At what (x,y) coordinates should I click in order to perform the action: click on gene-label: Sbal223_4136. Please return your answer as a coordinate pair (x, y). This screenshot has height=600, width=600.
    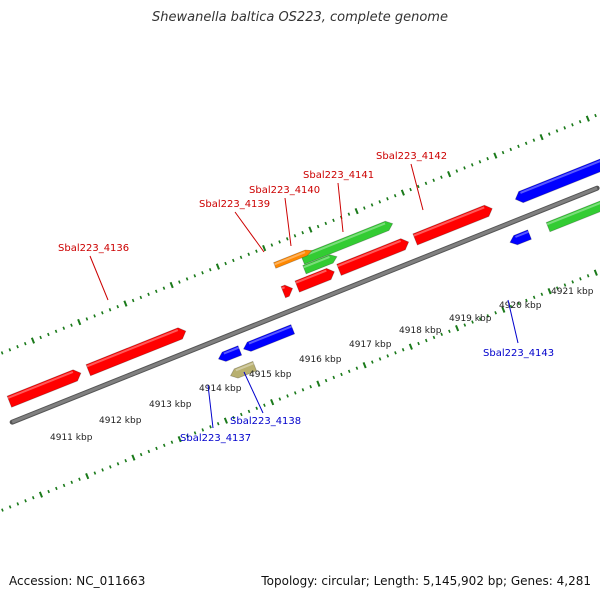
    Looking at the image, I should click on (93, 248).